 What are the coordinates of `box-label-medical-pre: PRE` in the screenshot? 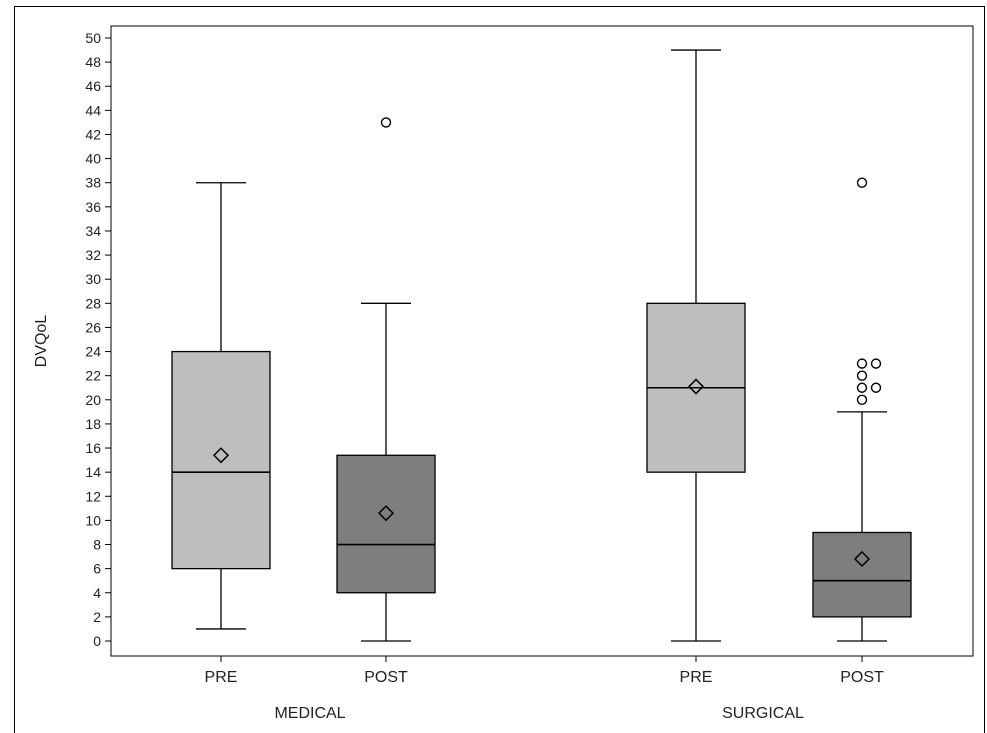 It's located at (221, 677).